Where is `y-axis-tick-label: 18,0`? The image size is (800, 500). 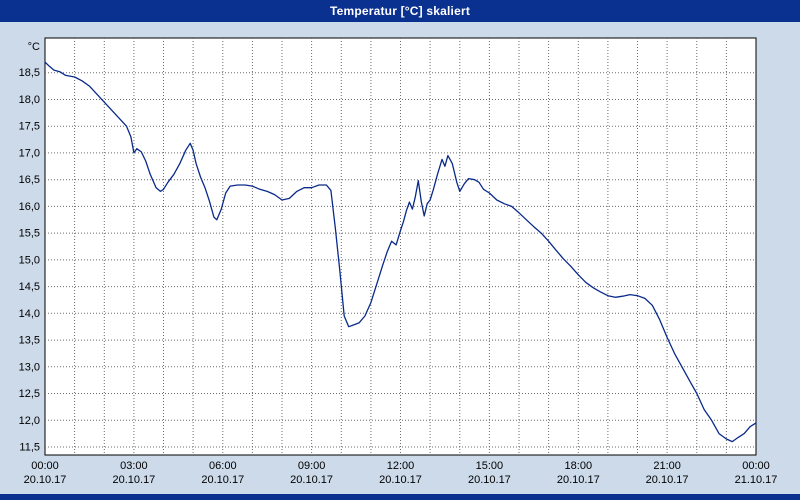 y-axis-tick-label: 18,0 is located at coordinates (29, 100).